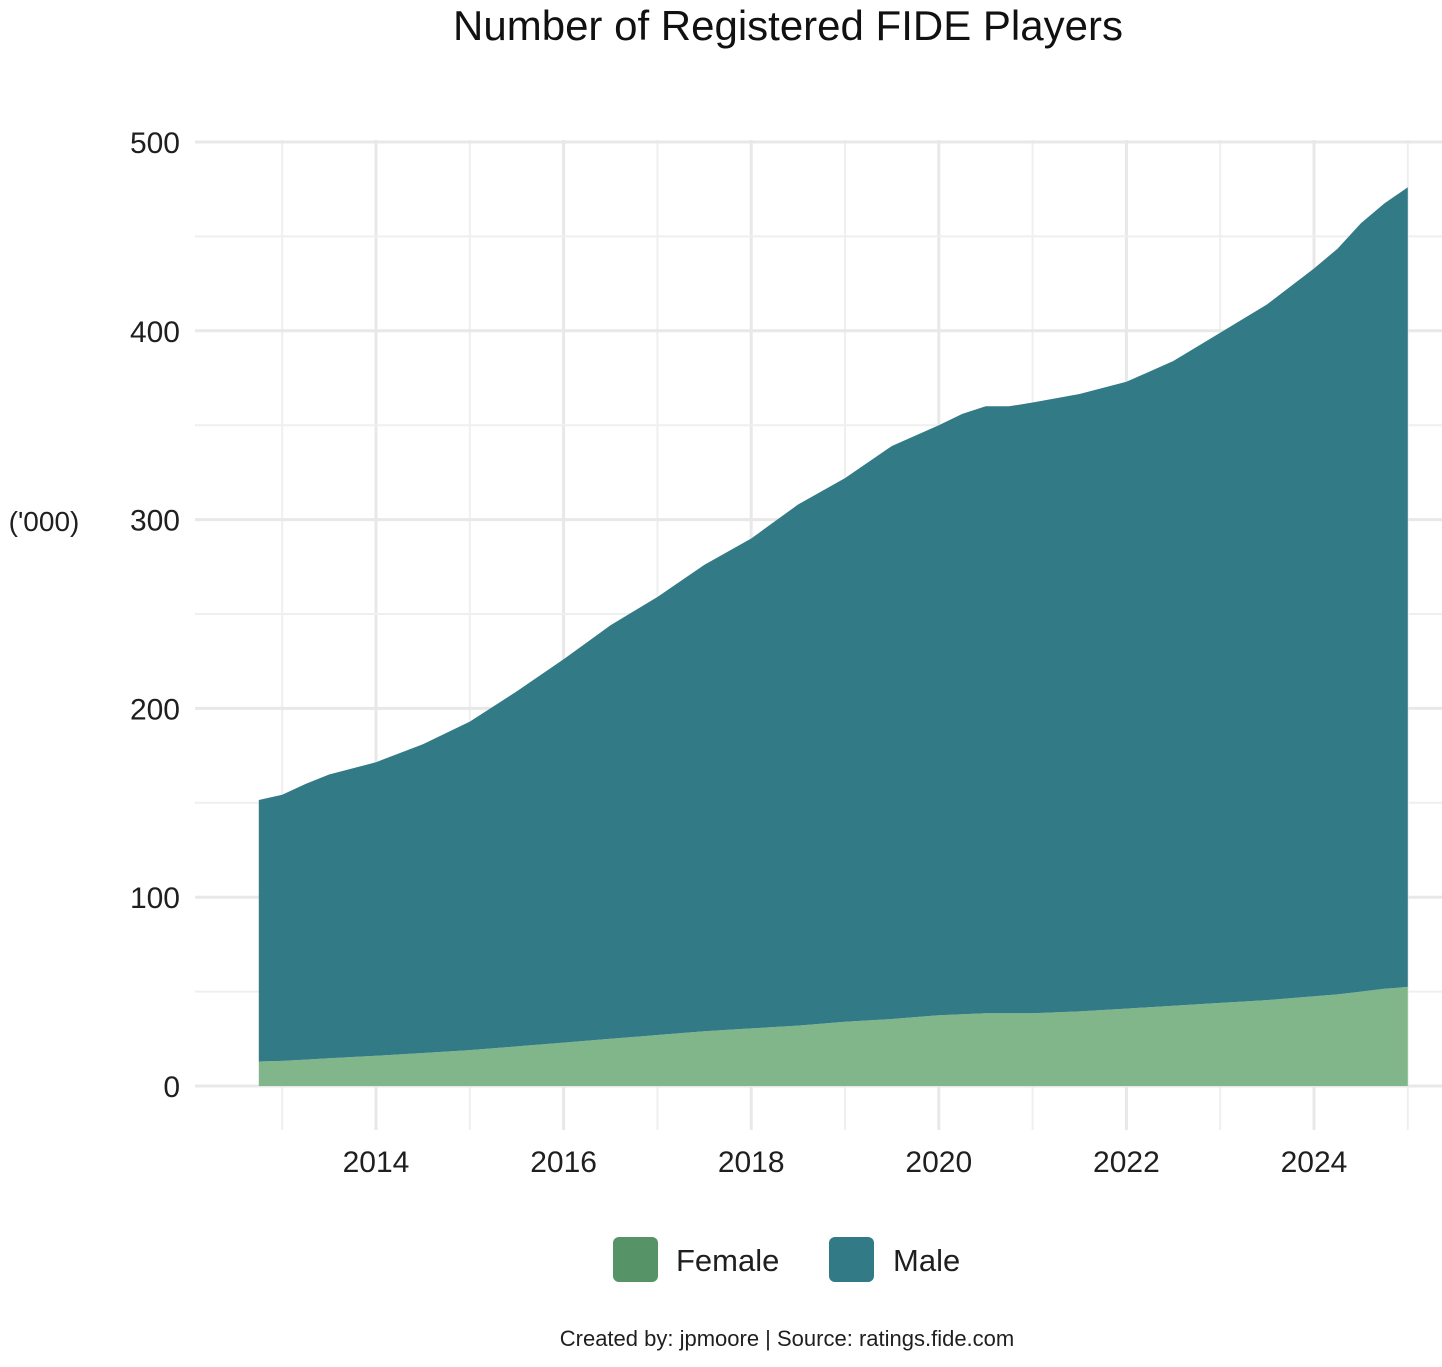 This screenshot has width=1442, height=1367. Describe the element at coordinates (155, 143) in the screenshot. I see `y-tick-label: 500` at that location.